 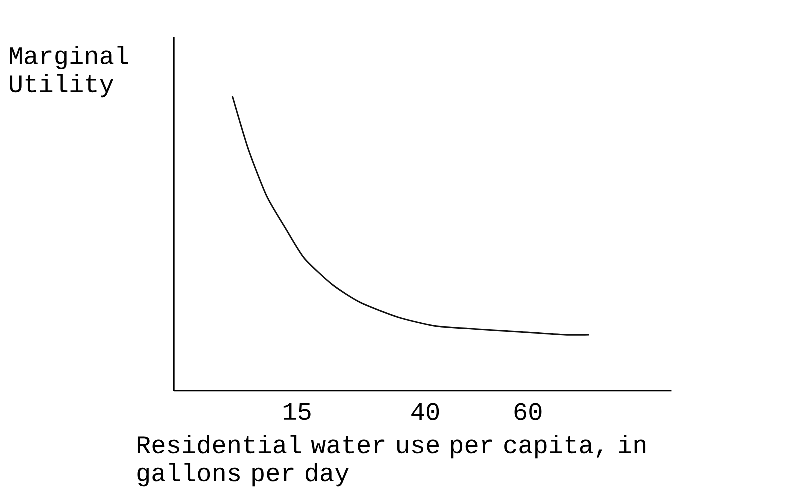 I want to click on x-axis-title: Residential water use per capita, in gallons per day, so click(x=392, y=461).